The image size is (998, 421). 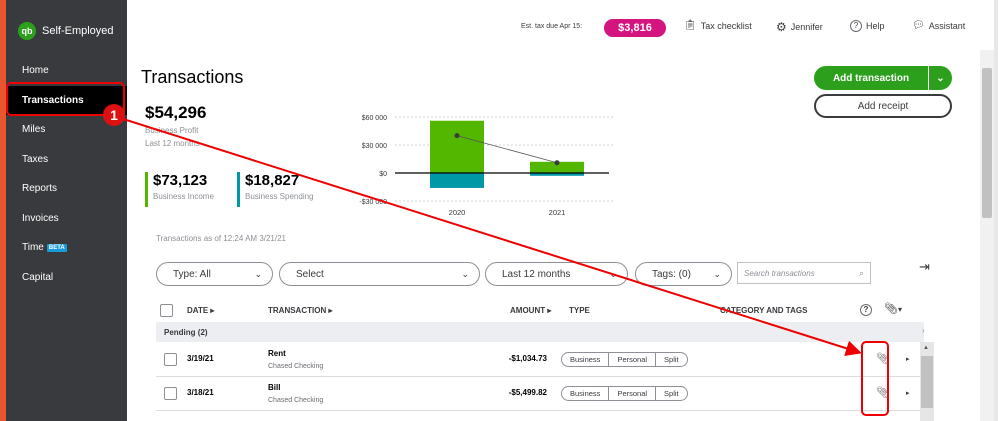 What do you see at coordinates (176, 112) in the screenshot?
I see `business-profit-value: $54,296` at bounding box center [176, 112].